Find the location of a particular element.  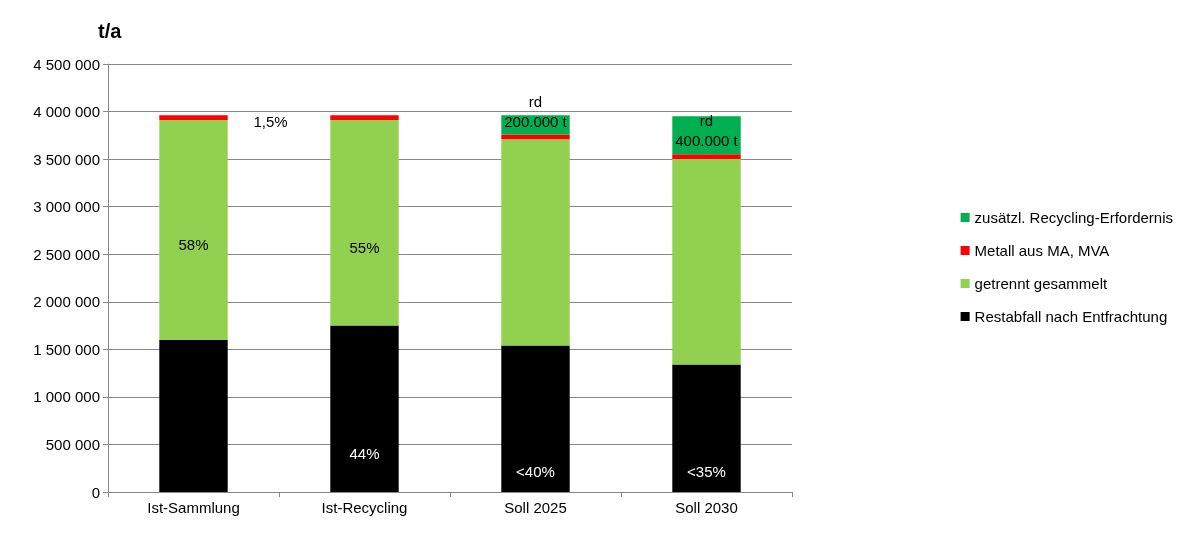

y-tick-label: 2 500 000 is located at coordinates (66, 254).